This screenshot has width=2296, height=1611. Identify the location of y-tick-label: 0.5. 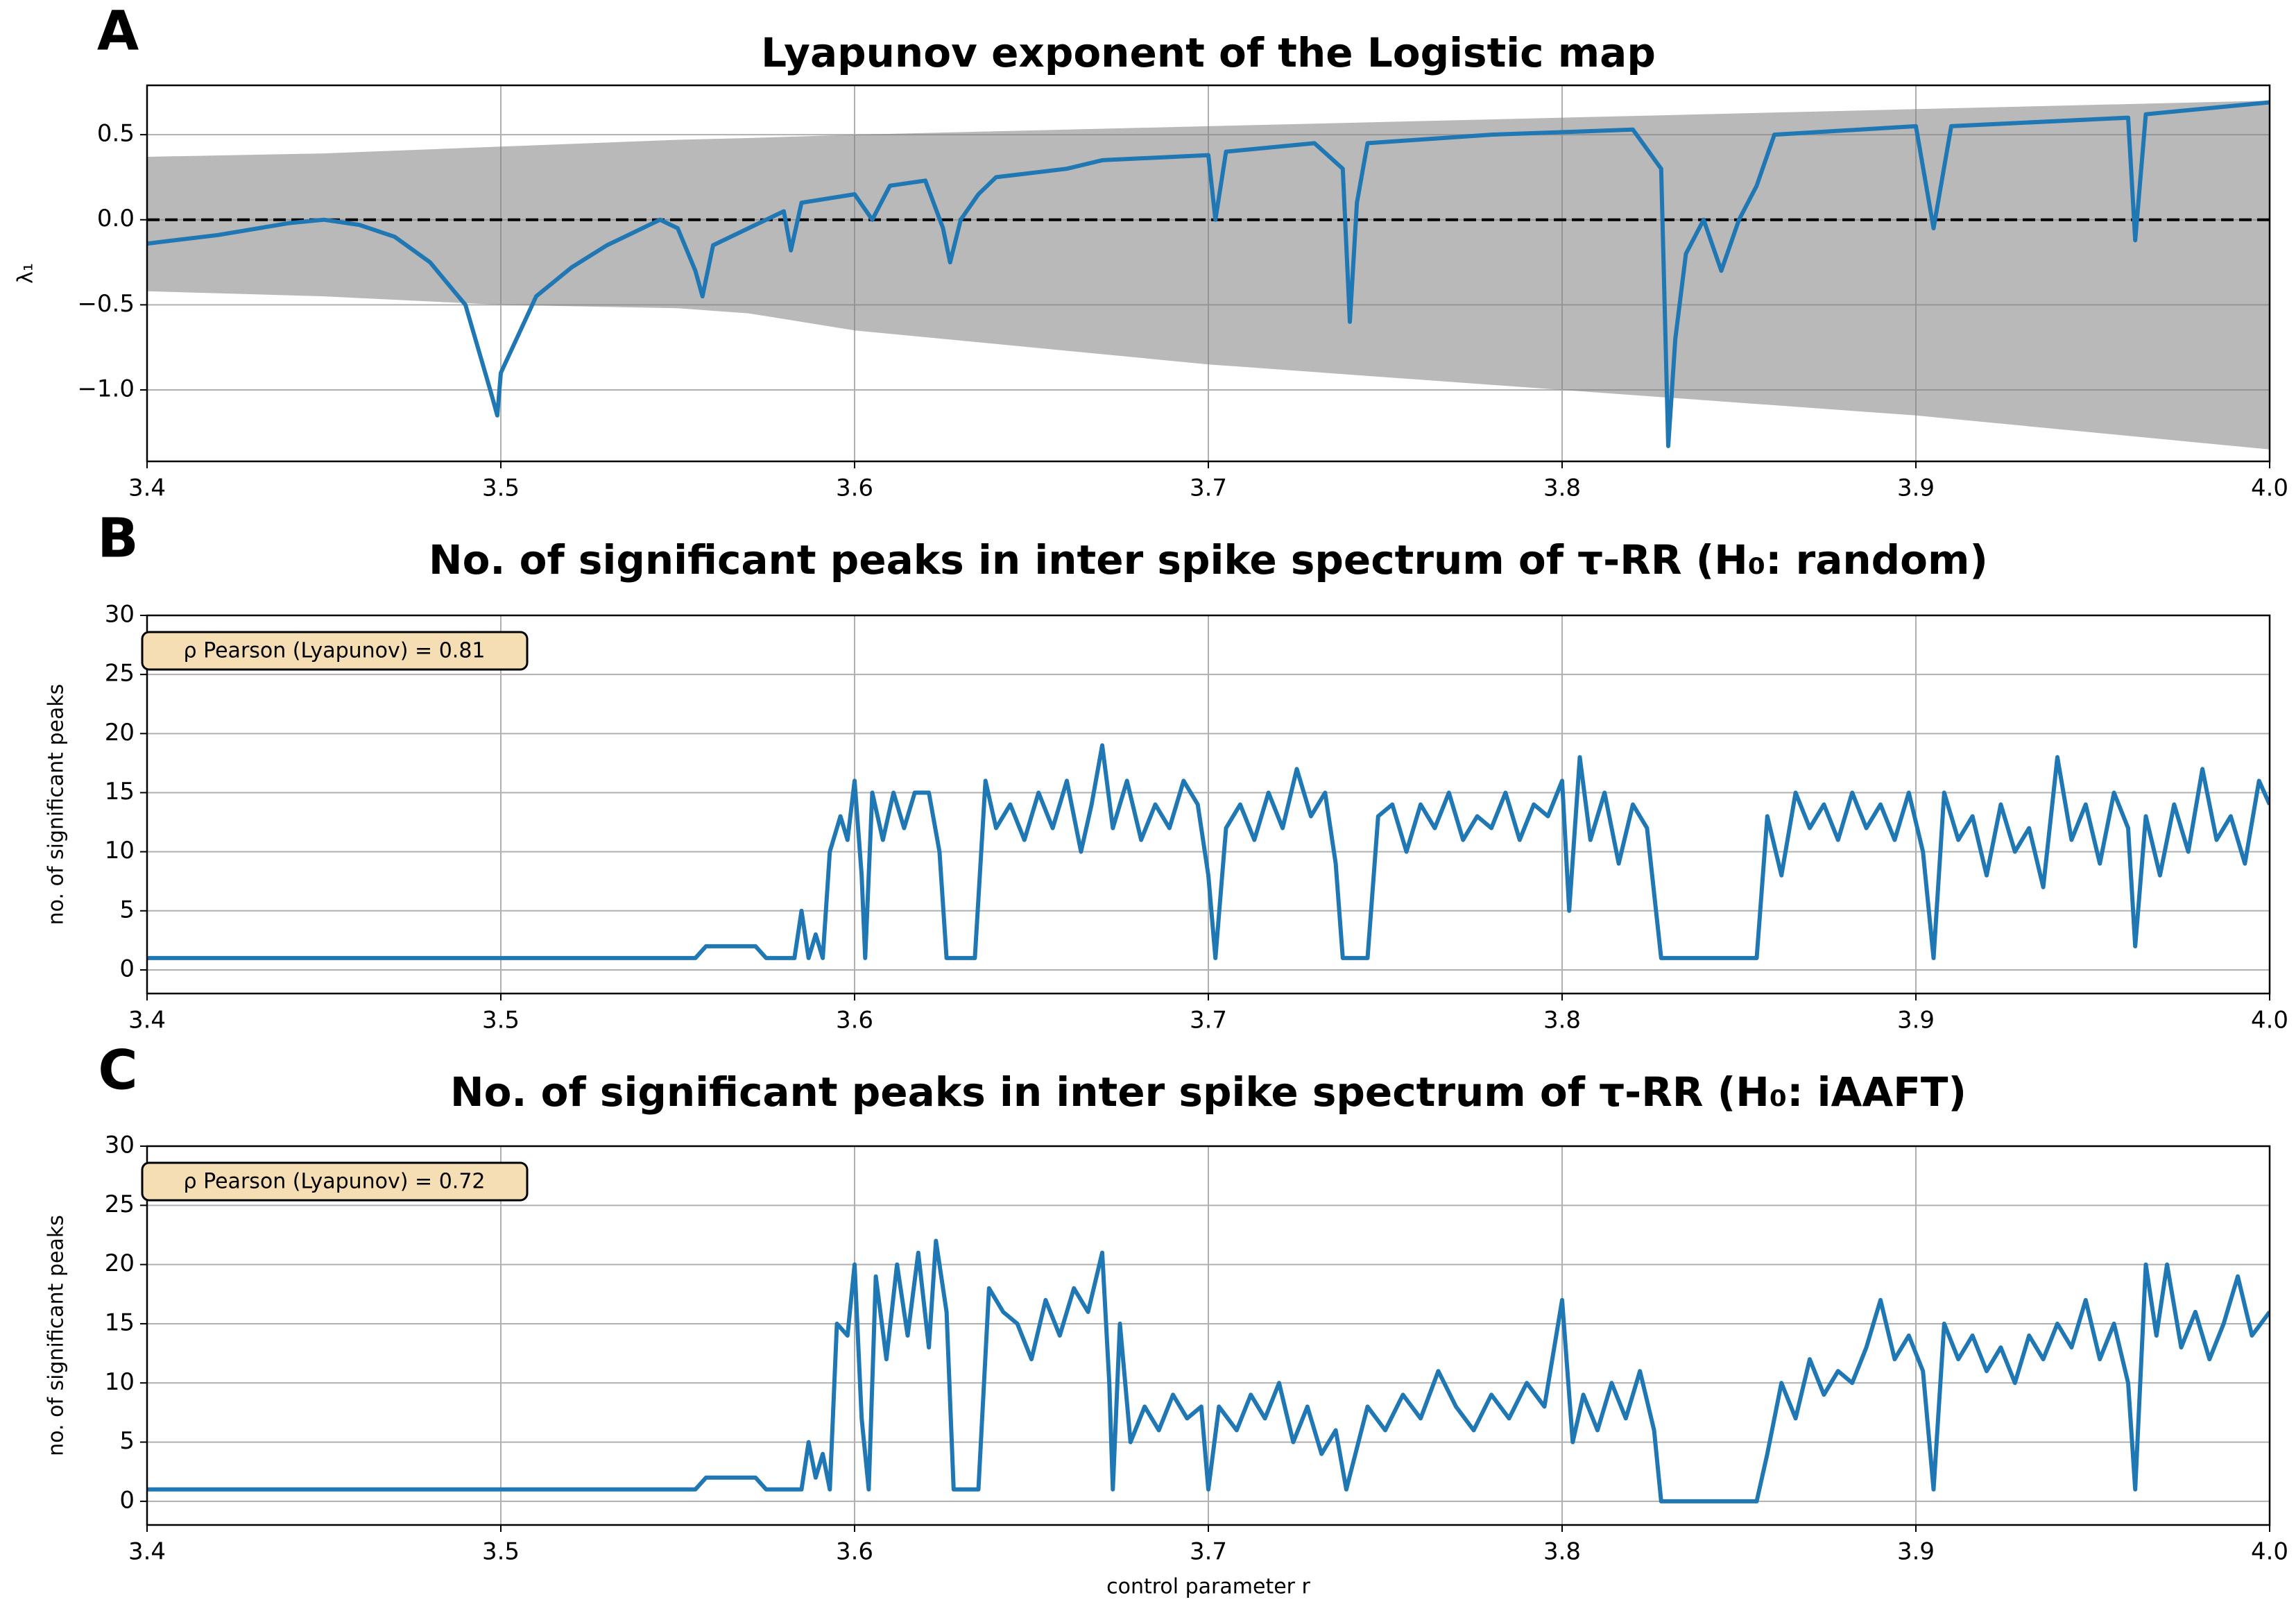
(116, 134).